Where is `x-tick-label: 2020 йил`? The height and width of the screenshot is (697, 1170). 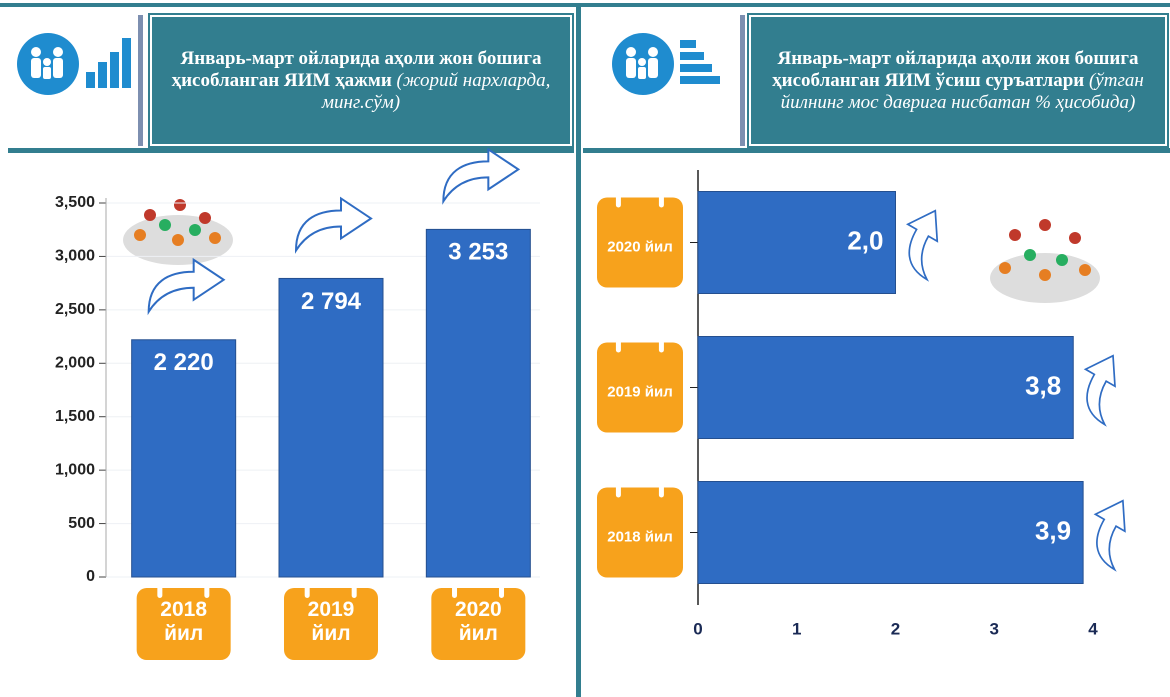 x-tick-label: 2020 йил is located at coordinates (478, 621).